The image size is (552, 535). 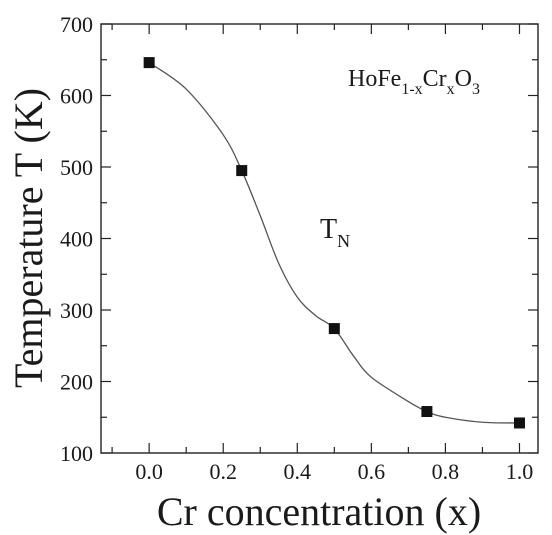 What do you see at coordinates (76, 24) in the screenshot?
I see `y-tick-label: 700` at bounding box center [76, 24].